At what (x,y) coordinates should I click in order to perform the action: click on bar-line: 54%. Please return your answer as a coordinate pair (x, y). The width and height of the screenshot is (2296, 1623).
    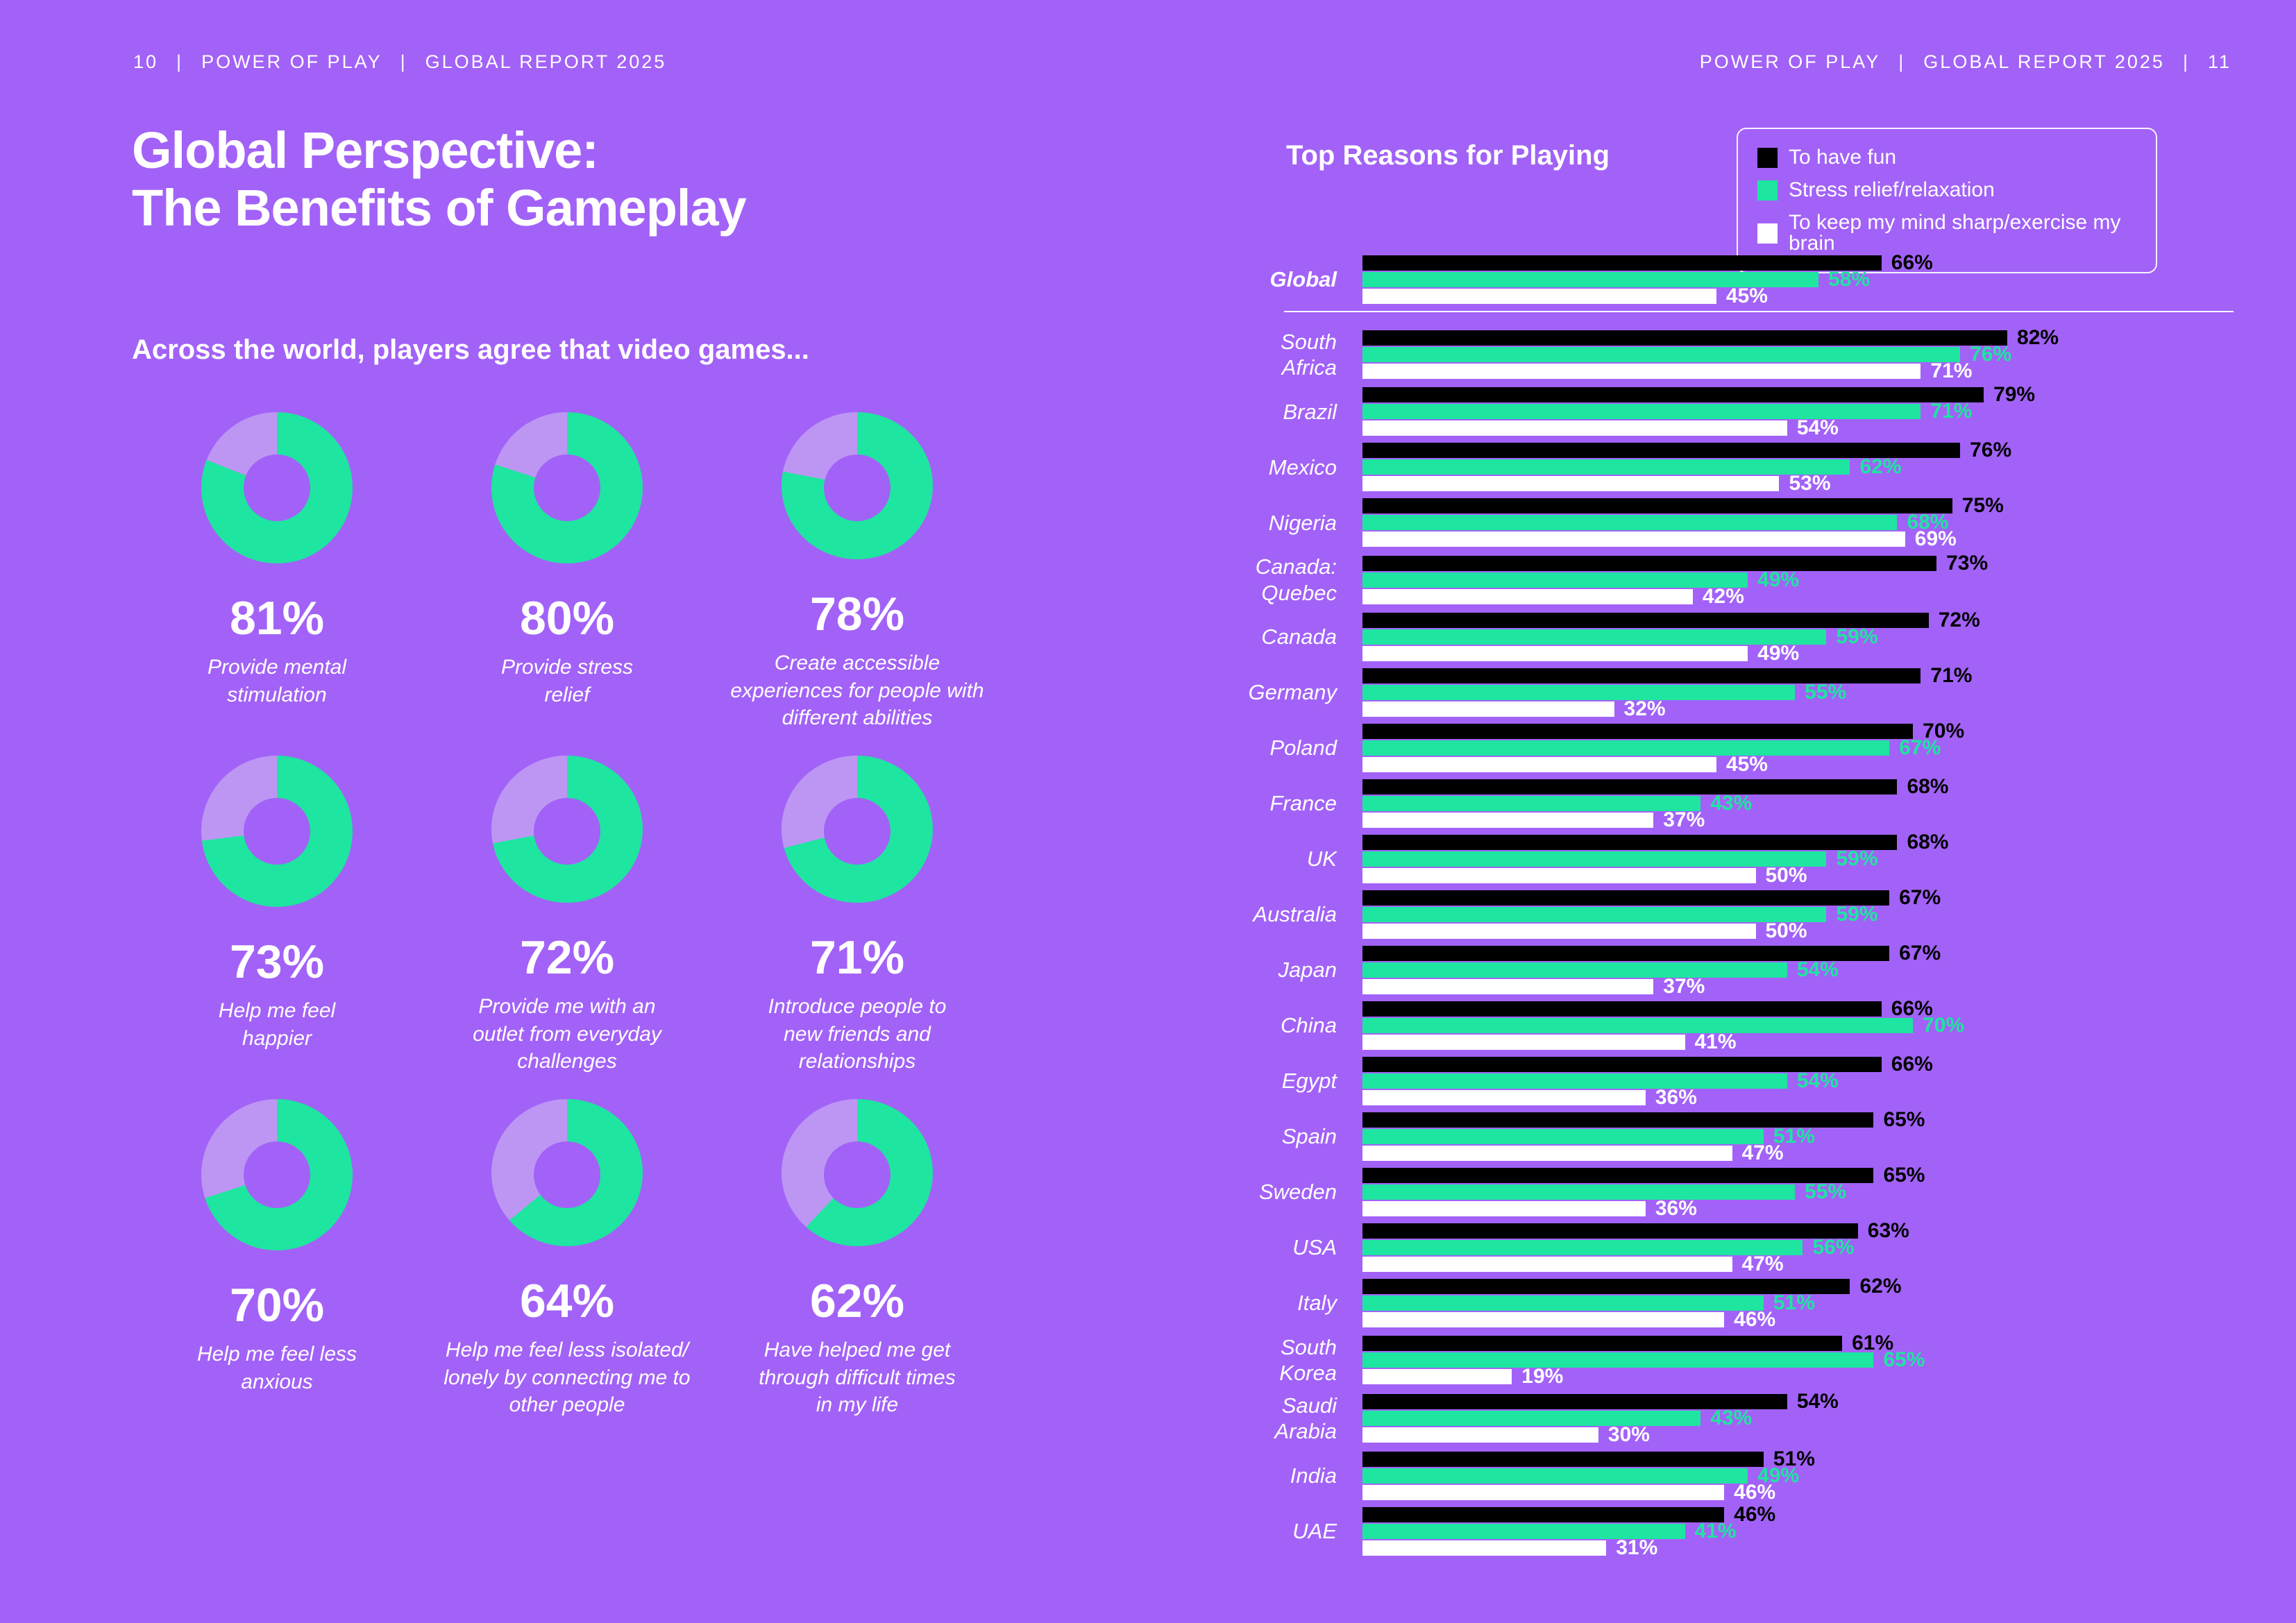
    Looking at the image, I should click on (1756, 970).